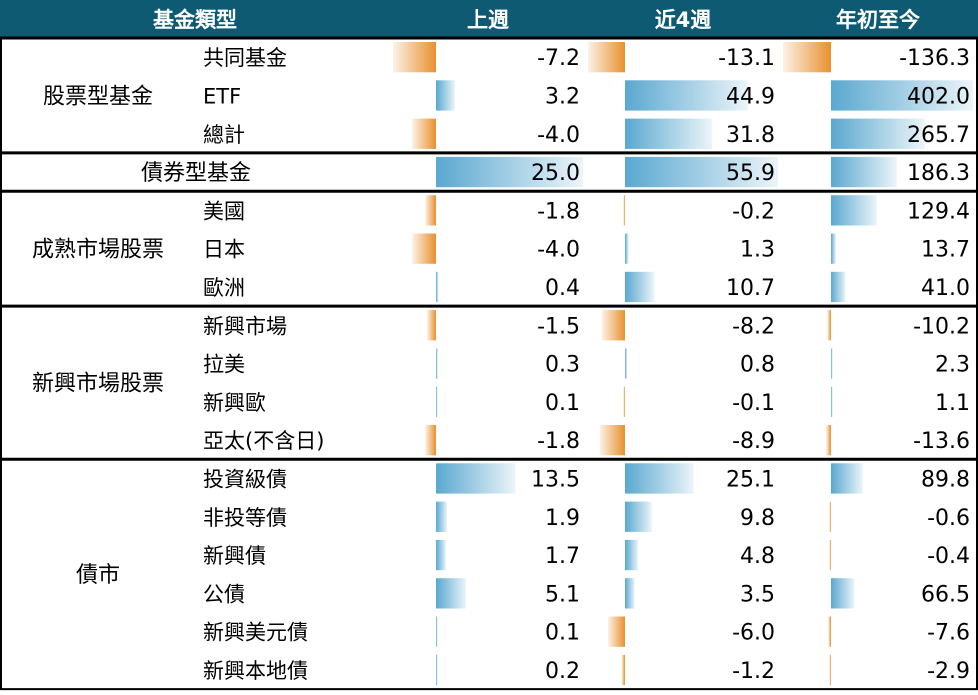  What do you see at coordinates (948, 556) in the screenshot?
I see `value-label: -0.4` at bounding box center [948, 556].